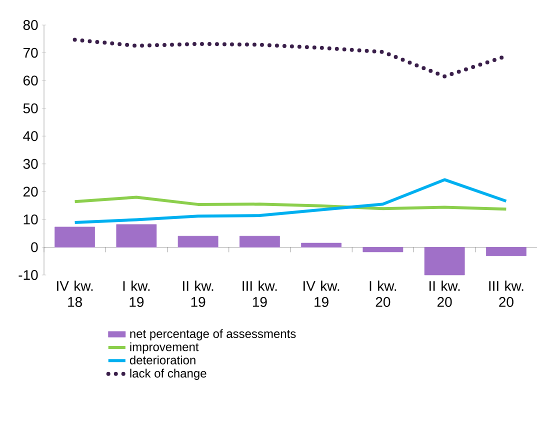 The height and width of the screenshot is (439, 537). Describe the element at coordinates (34, 247) in the screenshot. I see `y-tick-label: 0` at that location.